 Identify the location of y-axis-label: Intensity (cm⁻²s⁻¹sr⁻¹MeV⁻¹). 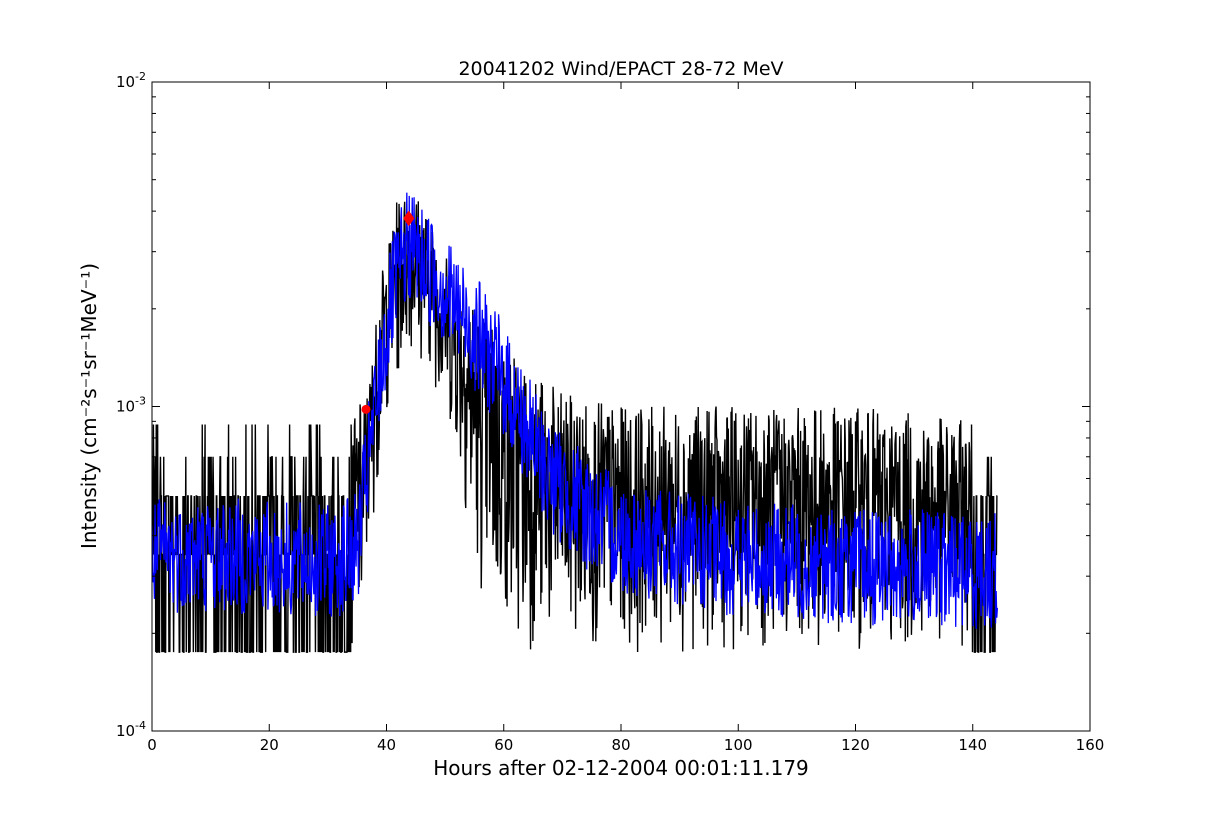
(89, 406).